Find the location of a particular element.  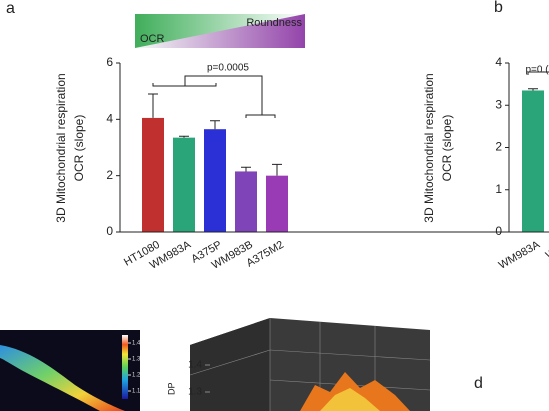

colorbar-tick-label: 1.3 is located at coordinates (136, 360).